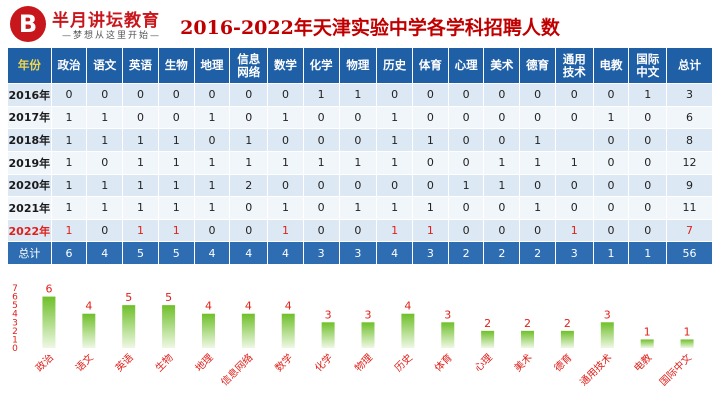 The height and width of the screenshot is (412, 720). I want to click on table-row: 2021年 1 1 1 1 1 0 1 0 1 1 1 0 0 1 0 0 0 11, so click(360, 208).